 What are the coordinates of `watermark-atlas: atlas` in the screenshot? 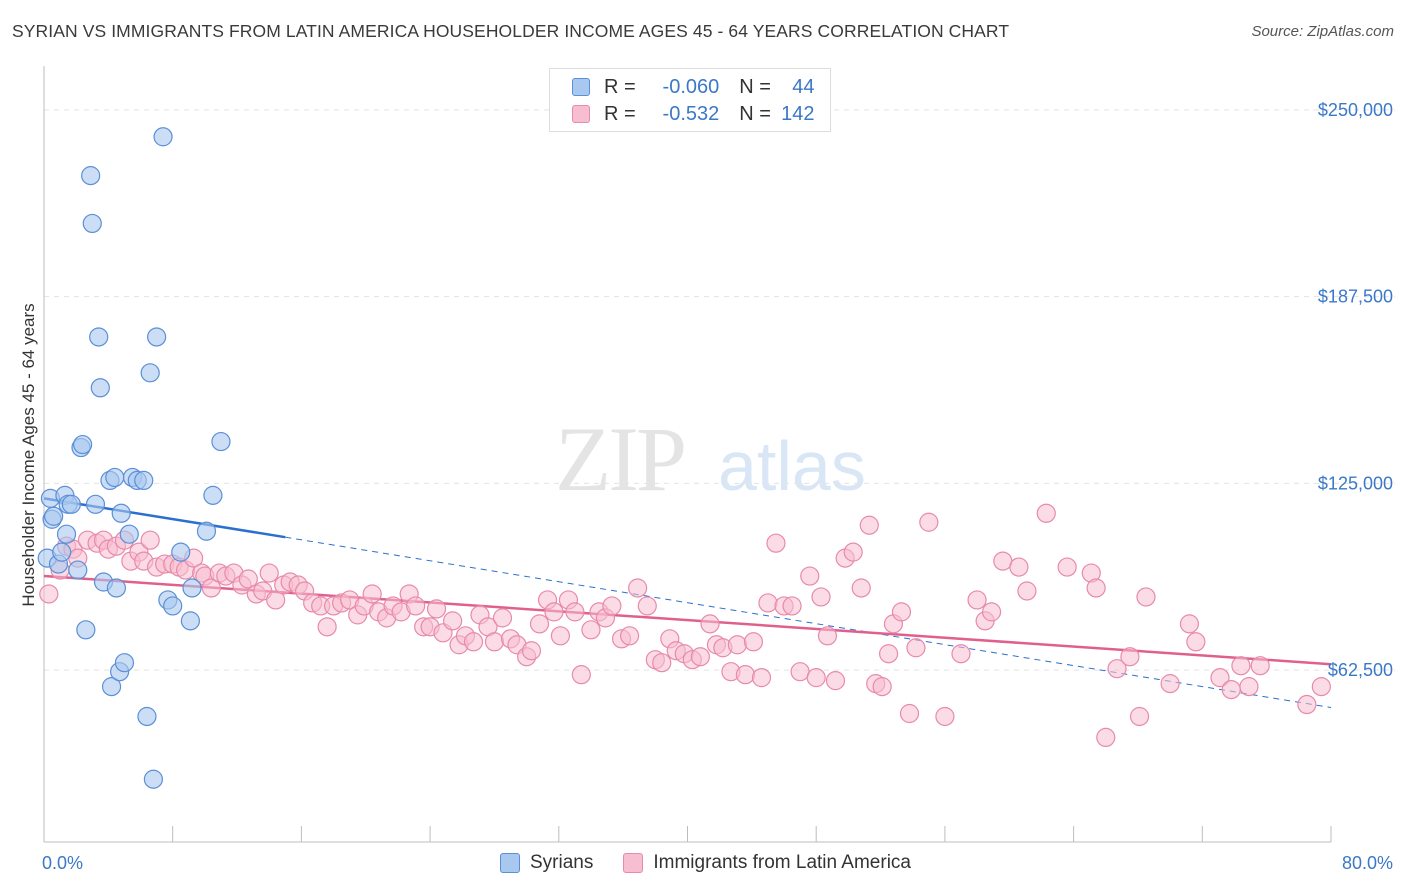 It's located at (792, 466).